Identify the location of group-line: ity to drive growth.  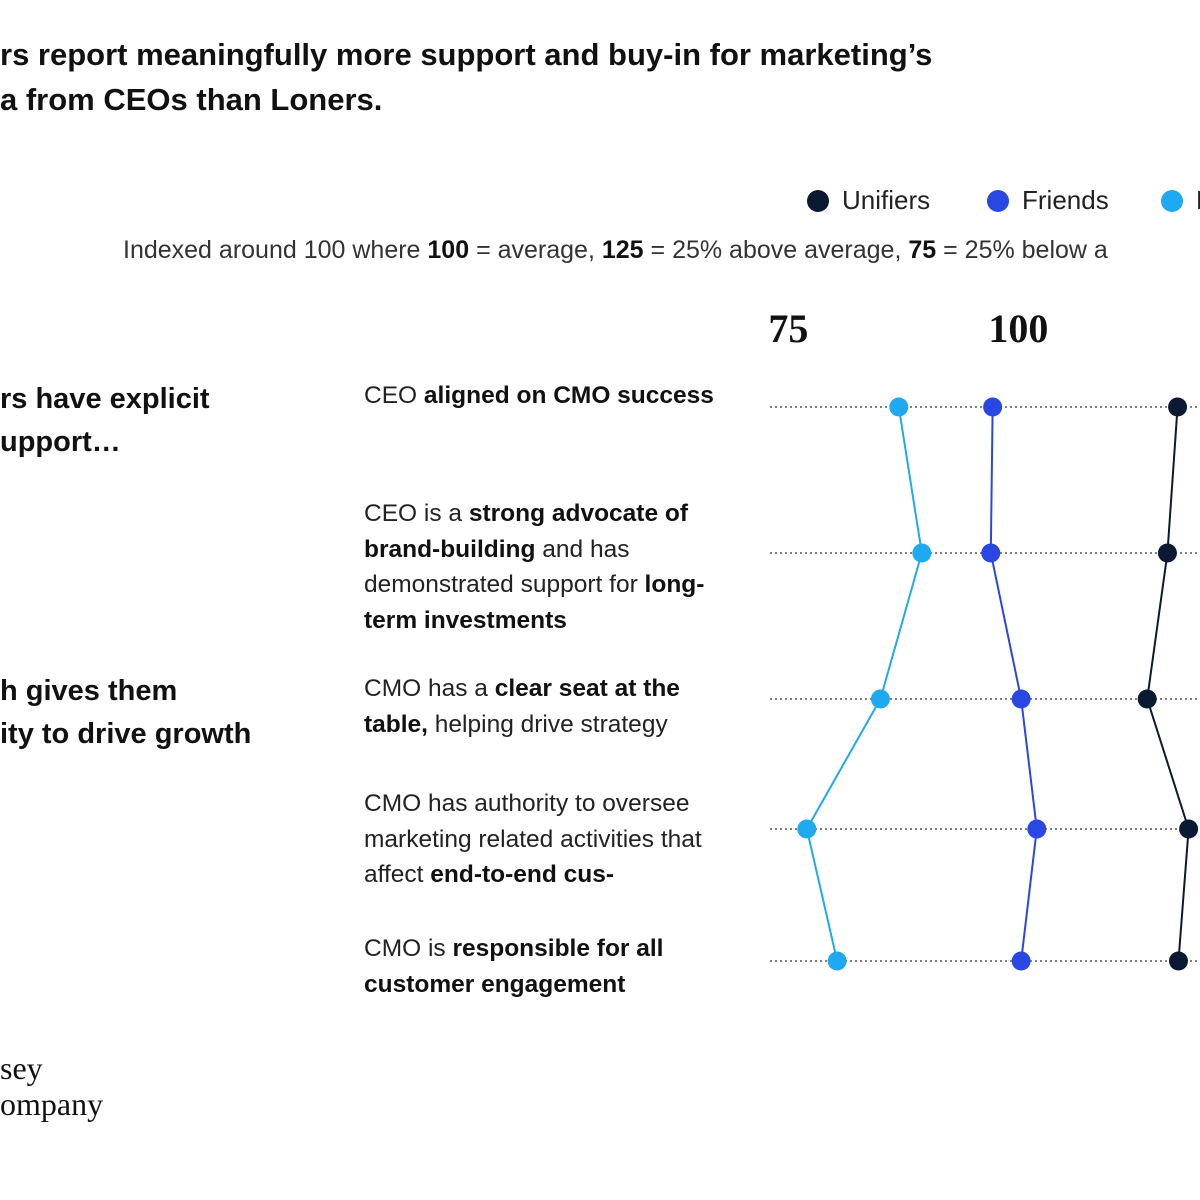
(125, 734).